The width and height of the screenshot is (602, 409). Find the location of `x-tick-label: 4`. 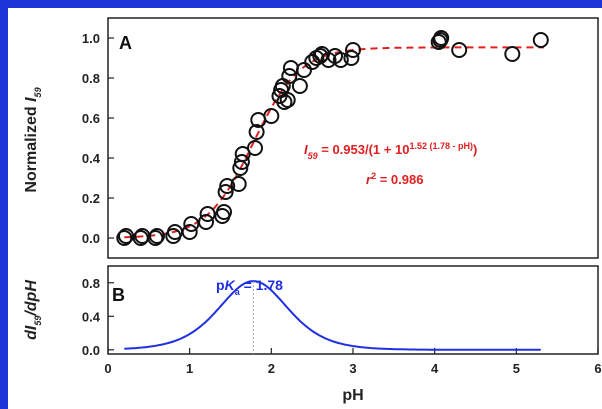

x-tick-label: 4 is located at coordinates (435, 368).